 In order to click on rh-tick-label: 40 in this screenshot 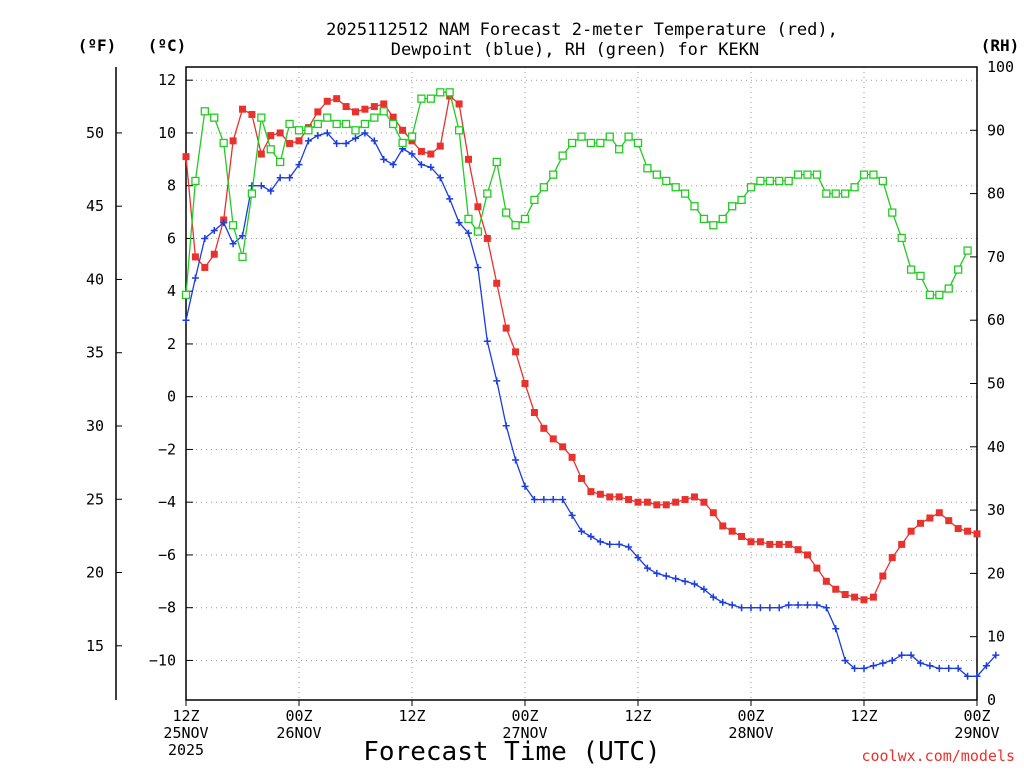, I will do `click(996, 447)`.